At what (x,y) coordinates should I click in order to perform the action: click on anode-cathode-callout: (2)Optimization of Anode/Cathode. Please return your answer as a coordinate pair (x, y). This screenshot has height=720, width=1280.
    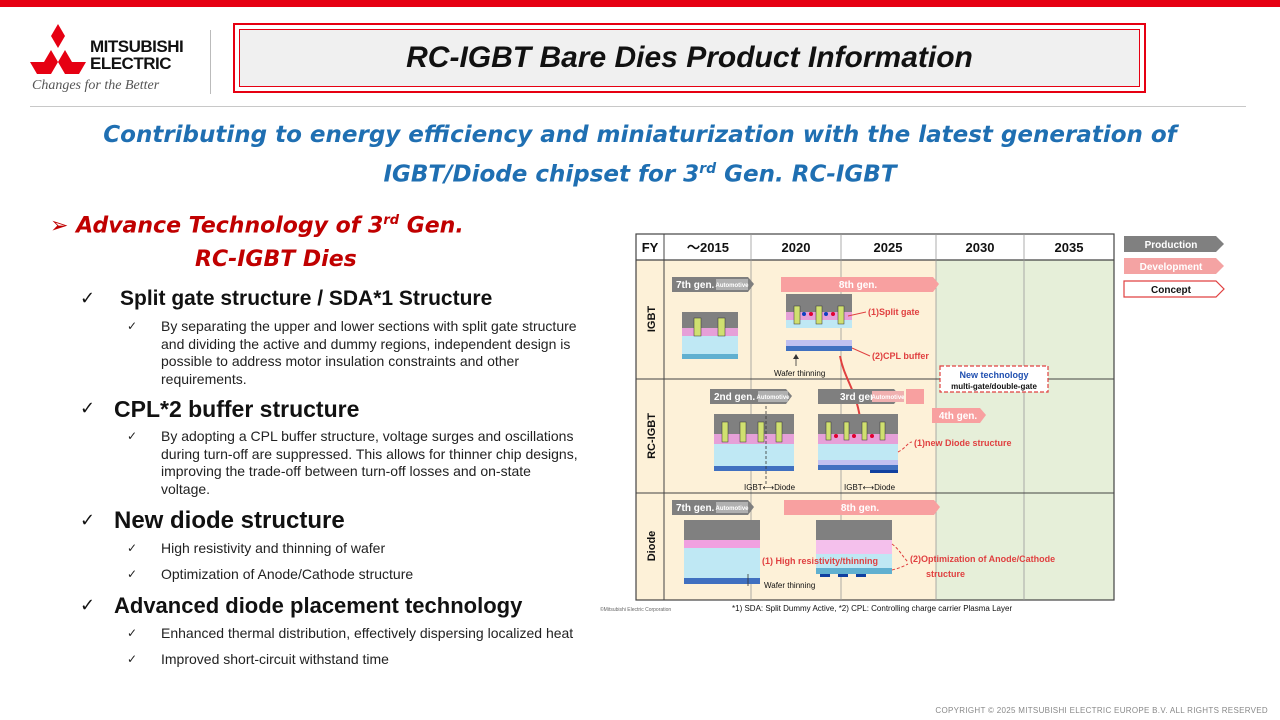
    Looking at the image, I should click on (982, 559).